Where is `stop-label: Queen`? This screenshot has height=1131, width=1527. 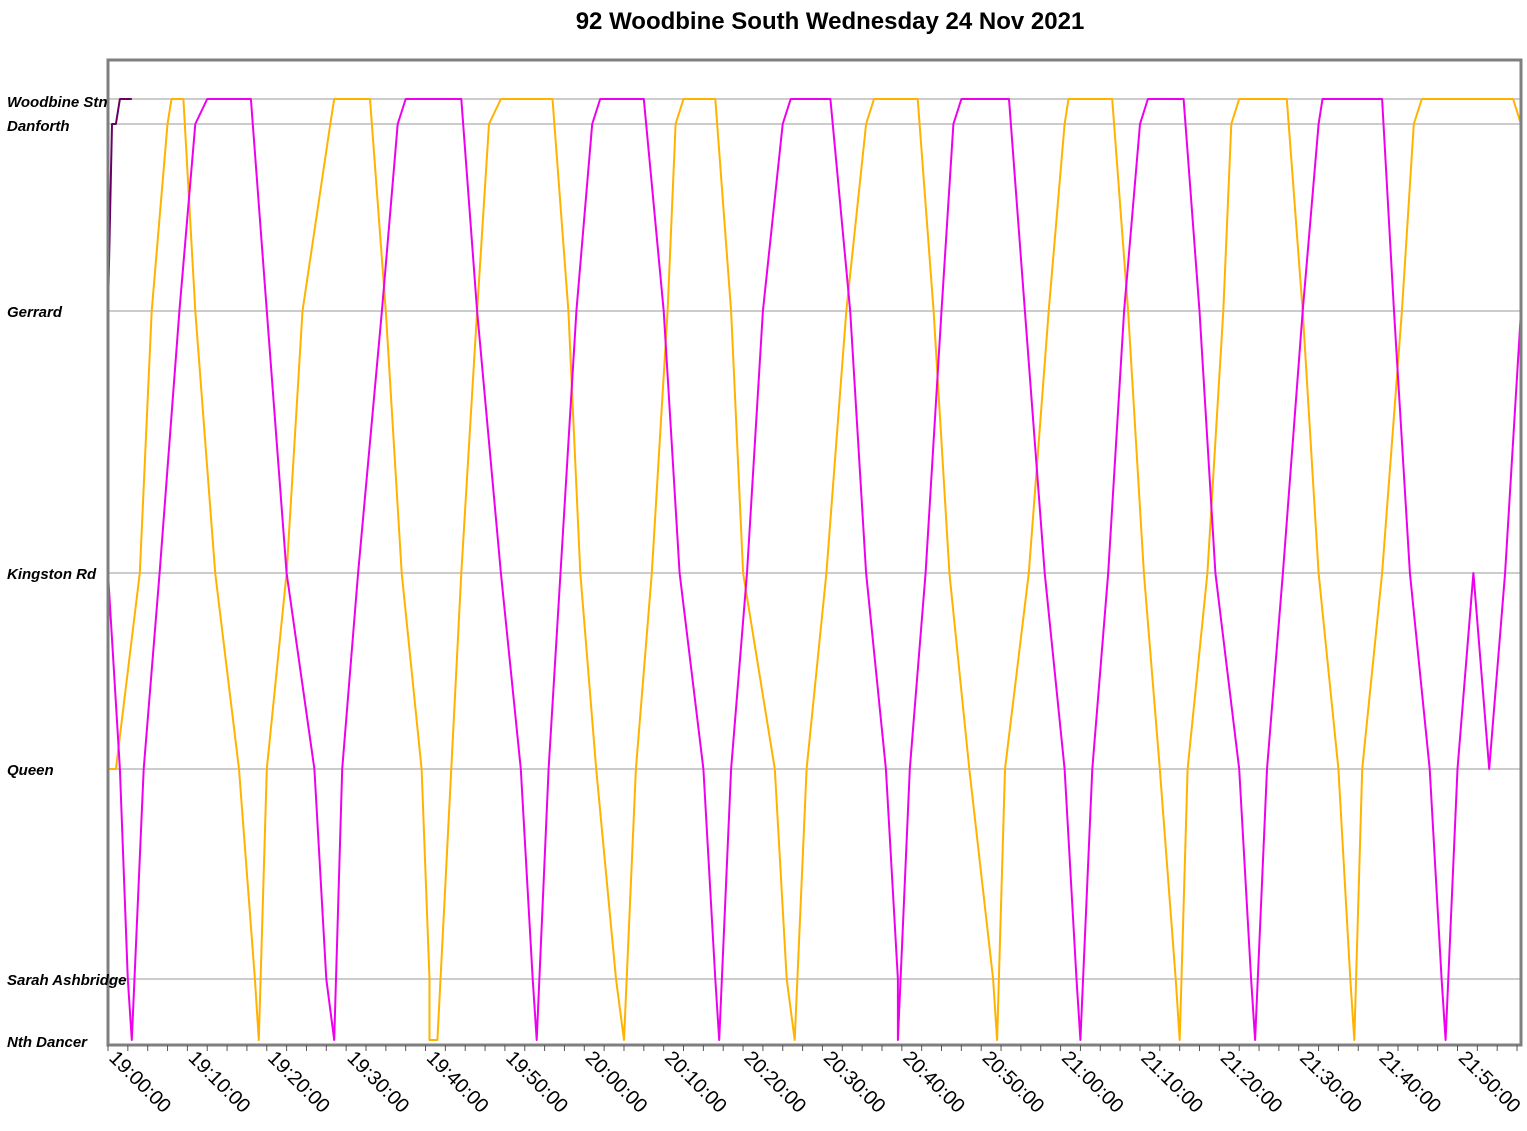
stop-label: Queen is located at coordinates (30, 770).